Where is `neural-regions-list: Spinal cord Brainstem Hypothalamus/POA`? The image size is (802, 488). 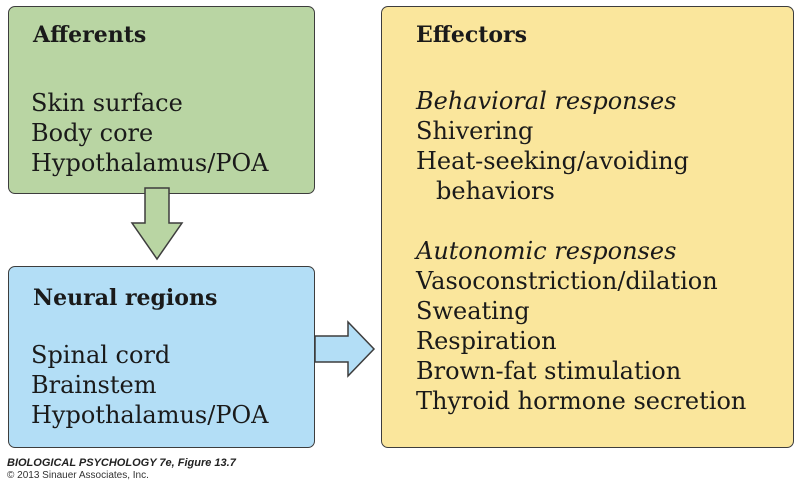
neural-regions-list: Spinal cord Brainstem Hypothalamus/POA is located at coordinates (149, 385).